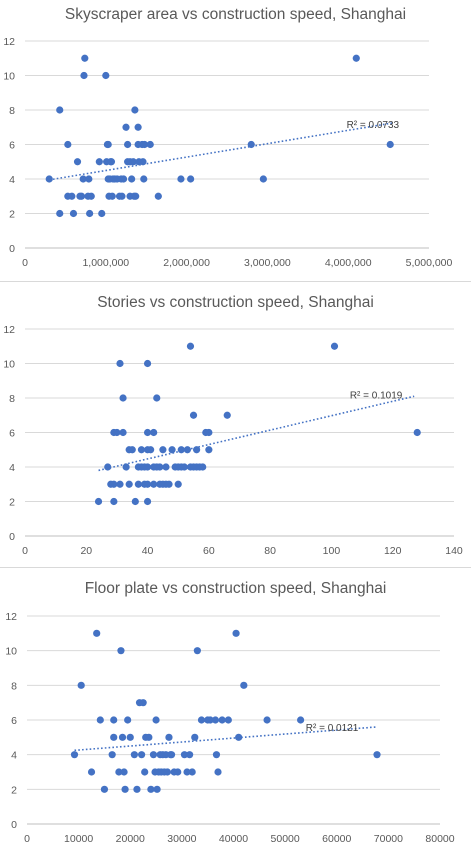 Image resolution: width=471 pixels, height=853 pixels. Describe the element at coordinates (439, 839) in the screenshot. I see `x-tick-label: 80000` at that location.